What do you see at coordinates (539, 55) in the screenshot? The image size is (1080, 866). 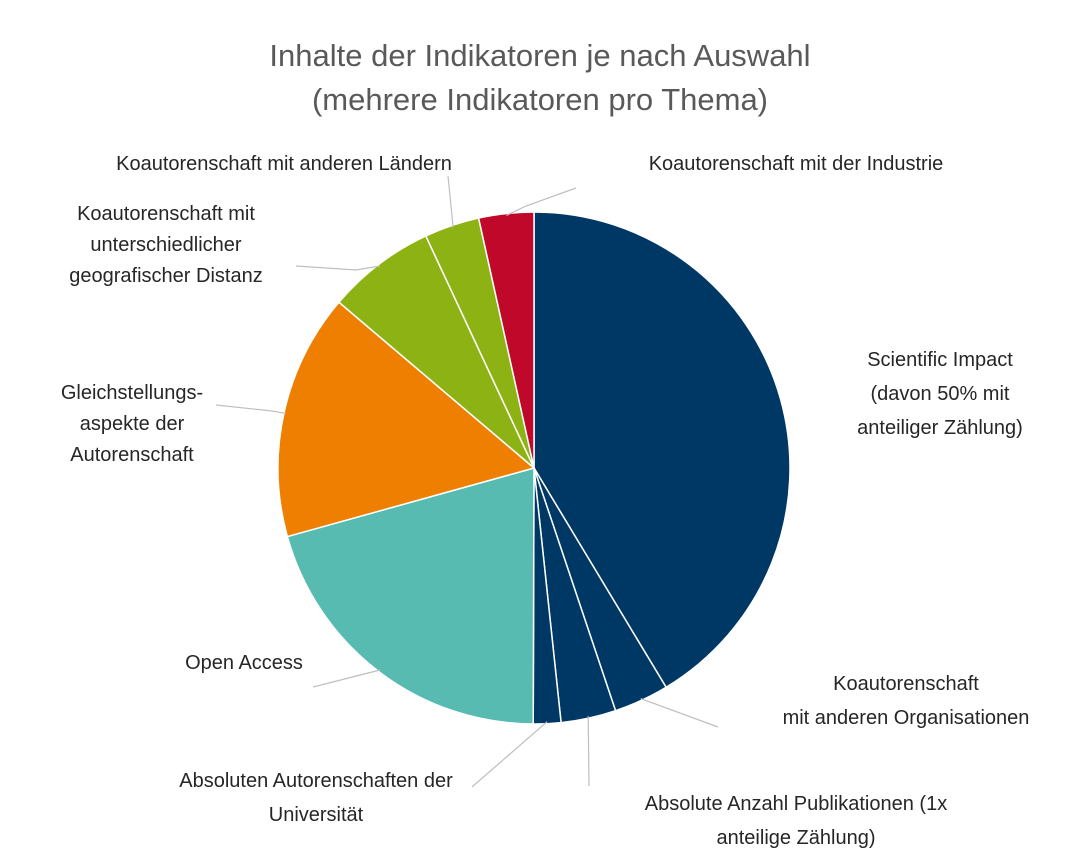 I see `chart-title-line-1: Inhalte der Indikatoren je nach Auswahl` at bounding box center [539, 55].